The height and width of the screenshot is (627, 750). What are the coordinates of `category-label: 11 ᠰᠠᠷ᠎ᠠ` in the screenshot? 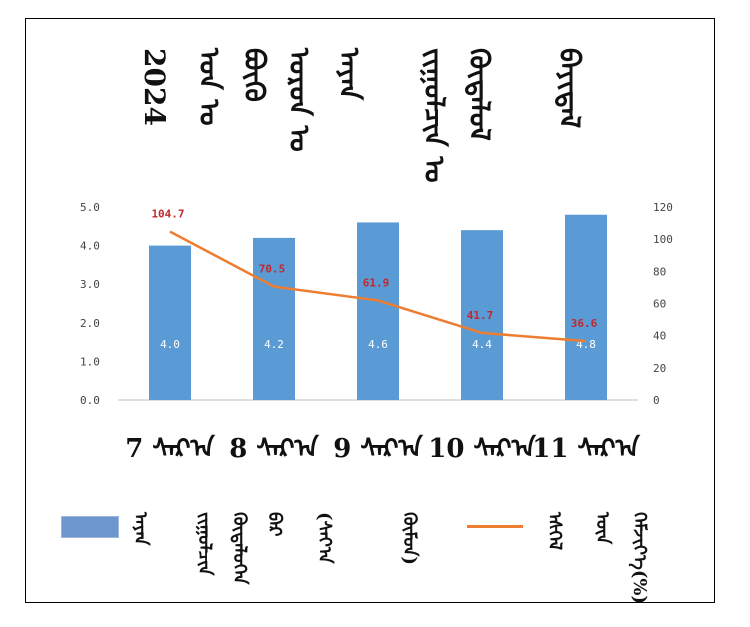 It's located at (586, 449).